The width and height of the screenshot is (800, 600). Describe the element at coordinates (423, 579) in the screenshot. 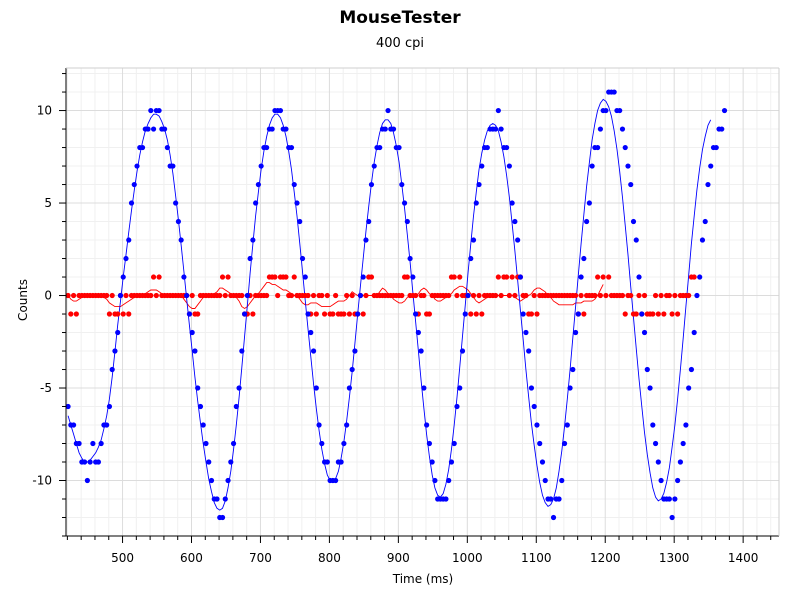

I see `x-axis-label: Time (ms)` at that location.